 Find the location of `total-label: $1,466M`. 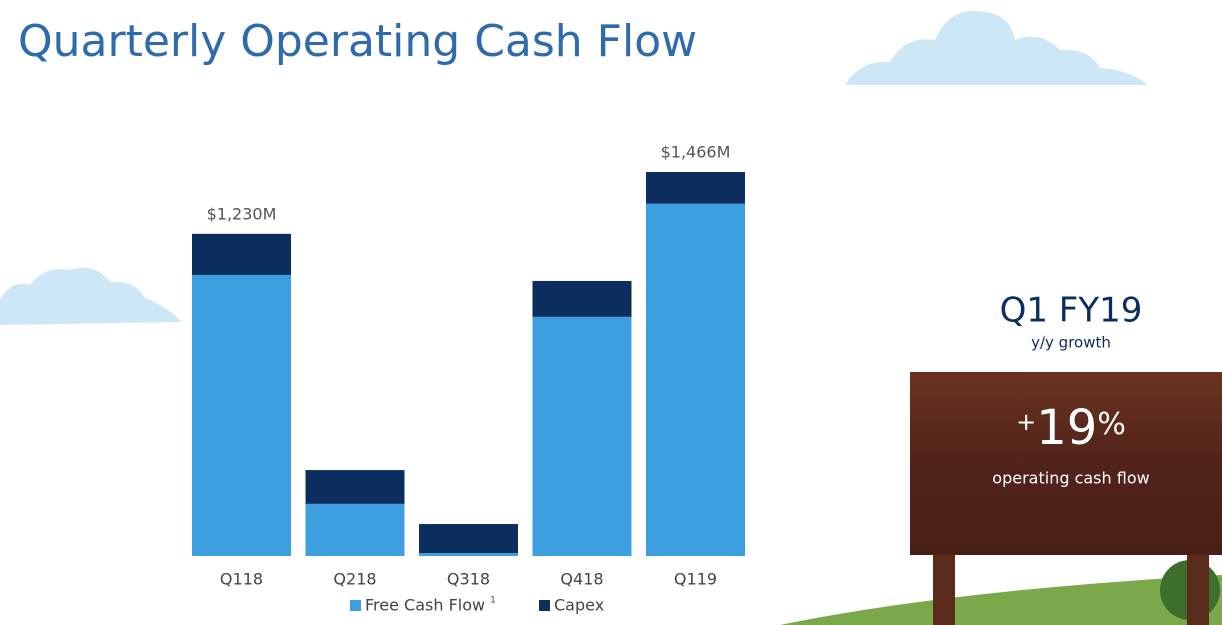

total-label: $1,466M is located at coordinates (696, 152).